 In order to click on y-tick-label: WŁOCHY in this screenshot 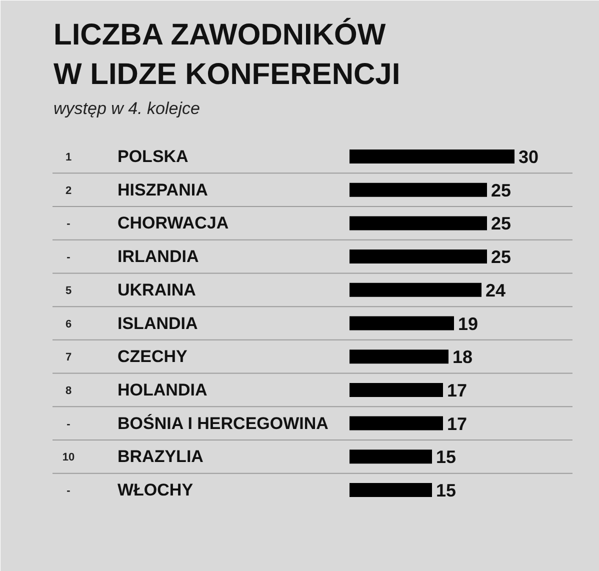, I will do `click(156, 490)`.